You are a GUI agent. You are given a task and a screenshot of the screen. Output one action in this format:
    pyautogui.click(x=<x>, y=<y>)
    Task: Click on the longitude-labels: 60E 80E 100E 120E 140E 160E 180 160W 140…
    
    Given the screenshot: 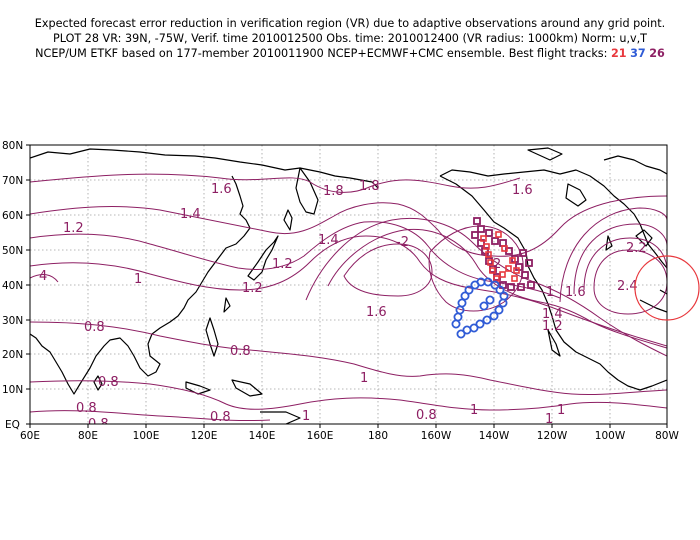 What is the action you would take?
    pyautogui.click(x=349, y=436)
    